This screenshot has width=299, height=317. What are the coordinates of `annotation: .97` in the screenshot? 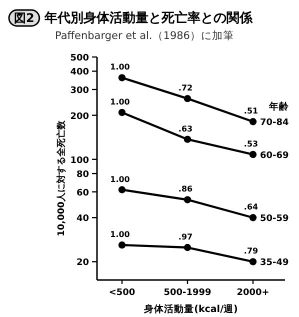 It's located at (185, 237).